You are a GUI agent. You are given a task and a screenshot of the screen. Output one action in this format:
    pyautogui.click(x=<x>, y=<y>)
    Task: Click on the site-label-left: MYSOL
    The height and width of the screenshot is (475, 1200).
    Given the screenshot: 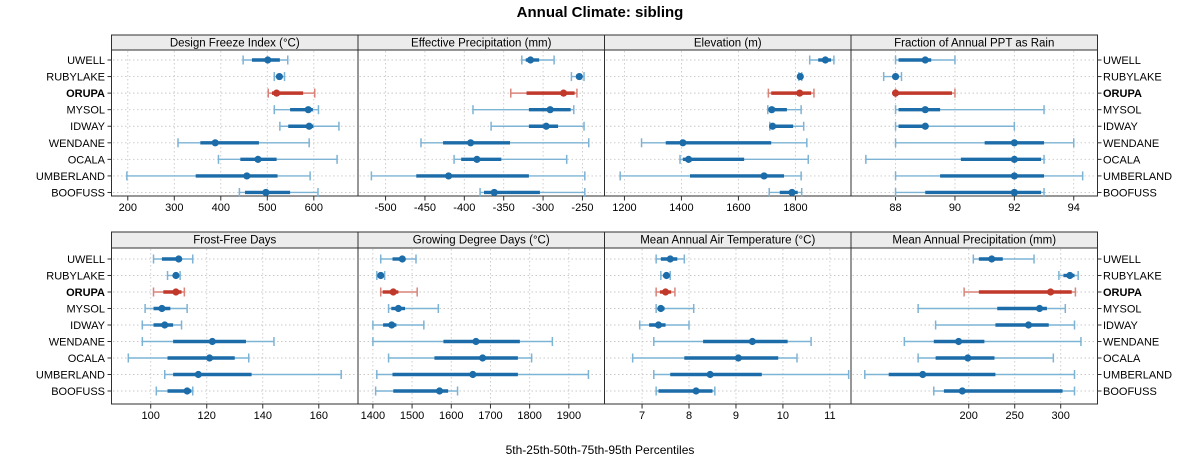 What is the action you would take?
    pyautogui.click(x=85, y=111)
    